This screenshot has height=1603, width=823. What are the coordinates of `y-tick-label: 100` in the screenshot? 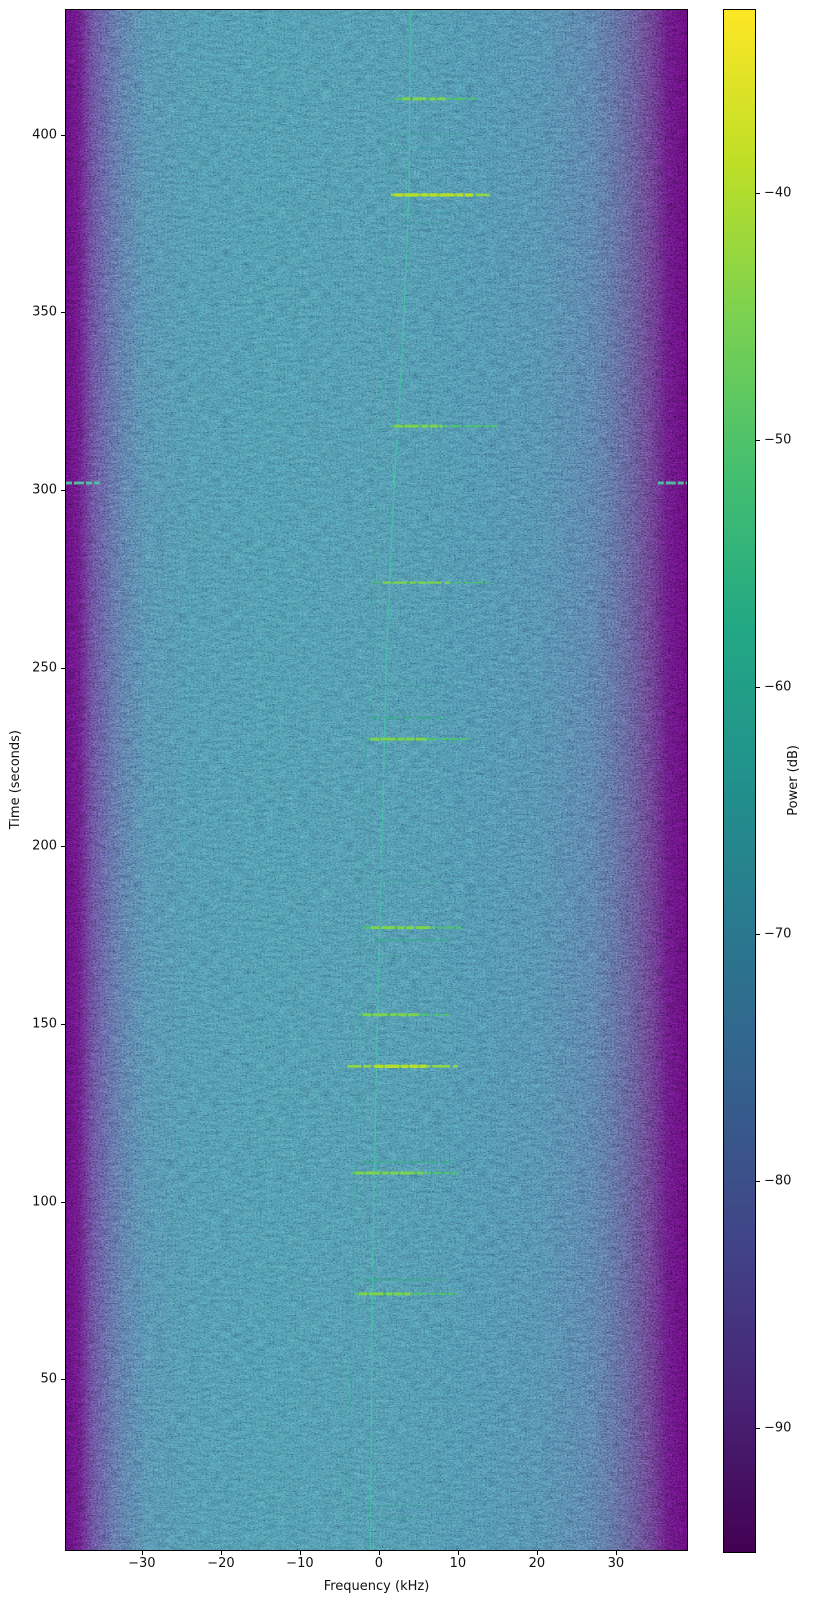 It's located at (44, 1201).